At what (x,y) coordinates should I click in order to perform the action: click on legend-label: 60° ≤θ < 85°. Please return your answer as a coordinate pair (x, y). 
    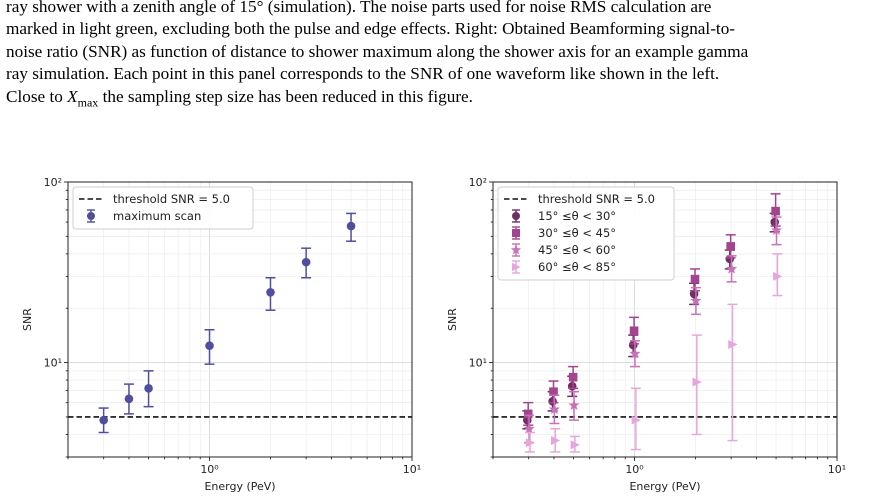
    Looking at the image, I should click on (577, 267).